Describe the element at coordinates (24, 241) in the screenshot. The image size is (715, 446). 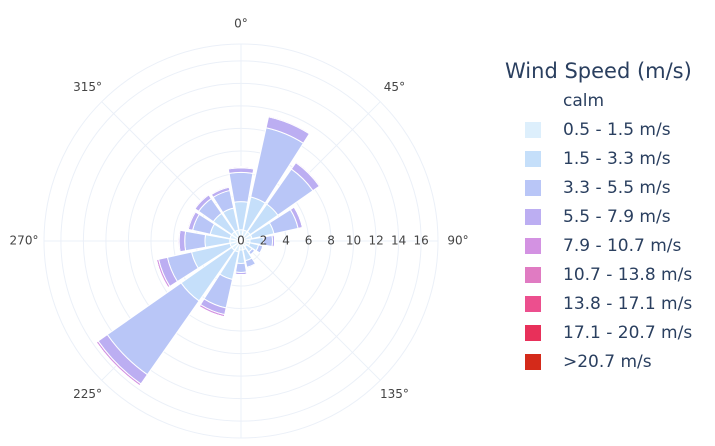
I see `angular-tick-label: 270°` at that location.